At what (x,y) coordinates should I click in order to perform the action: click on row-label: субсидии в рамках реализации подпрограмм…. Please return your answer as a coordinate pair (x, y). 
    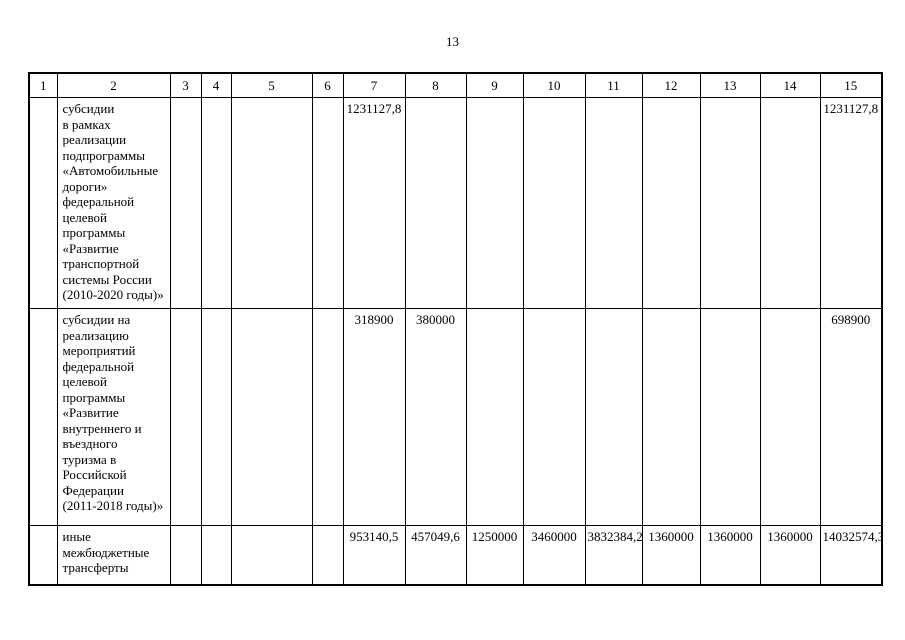
    Looking at the image, I should click on (113, 203).